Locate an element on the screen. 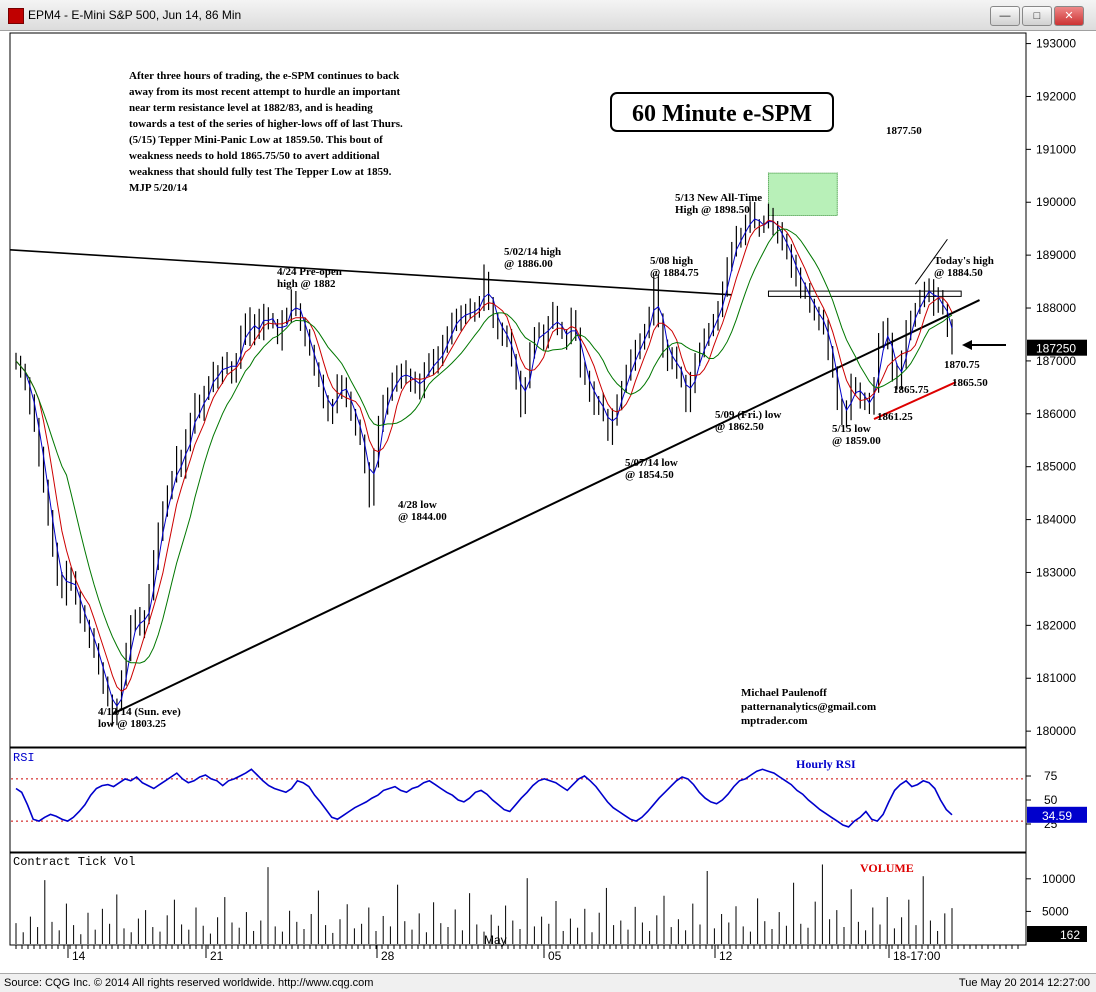  price-axis-label: 184000 is located at coordinates (1056, 520).